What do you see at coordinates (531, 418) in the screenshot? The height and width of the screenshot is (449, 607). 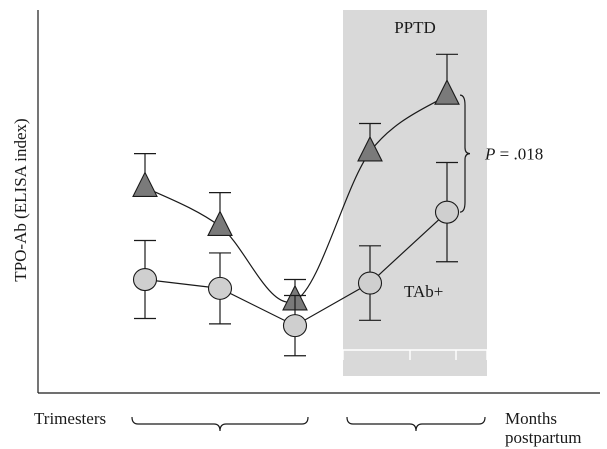 I see `x-group-label-months: Months` at bounding box center [531, 418].